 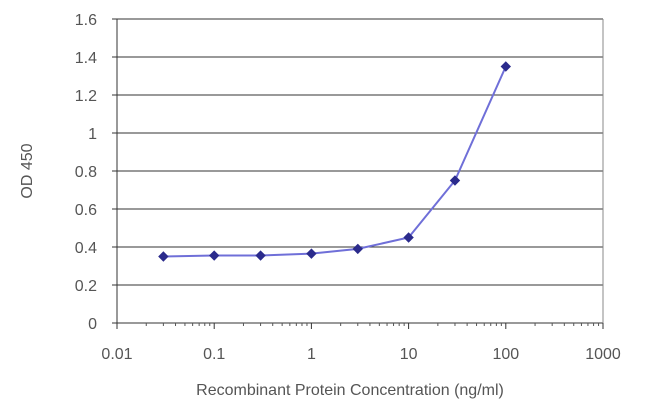 What do you see at coordinates (86, 58) in the screenshot?
I see `y-tick-label: 1.4` at bounding box center [86, 58].